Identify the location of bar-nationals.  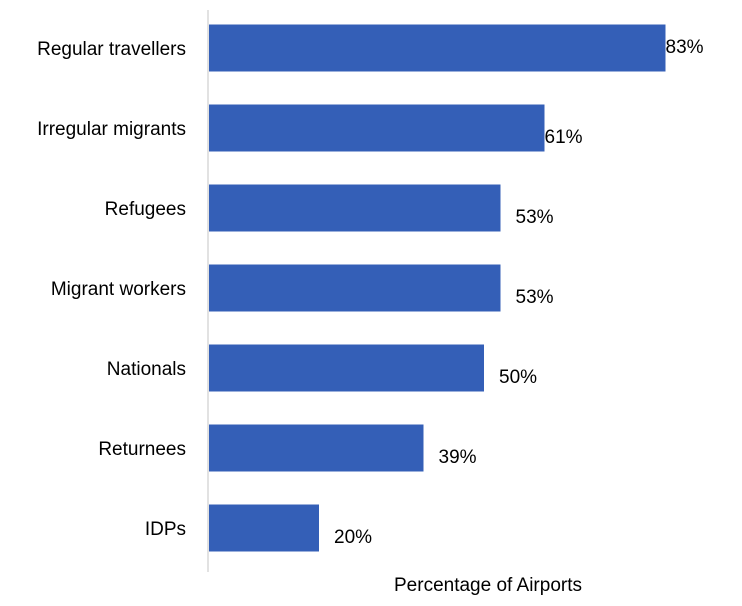
(346, 368).